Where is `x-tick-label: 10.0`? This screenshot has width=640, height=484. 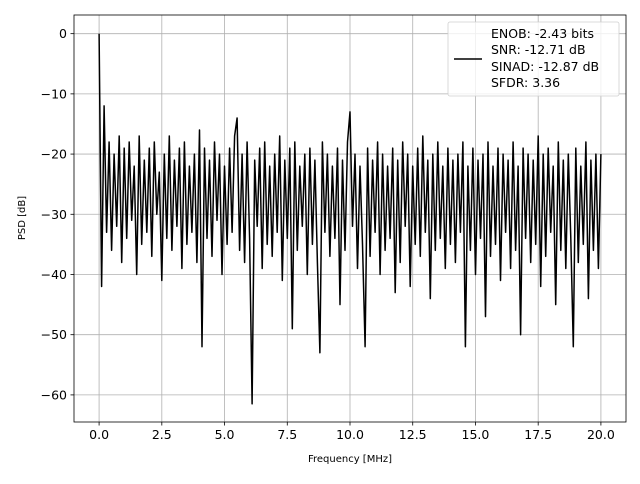 x-tick-label: 10.0 is located at coordinates (350, 434).